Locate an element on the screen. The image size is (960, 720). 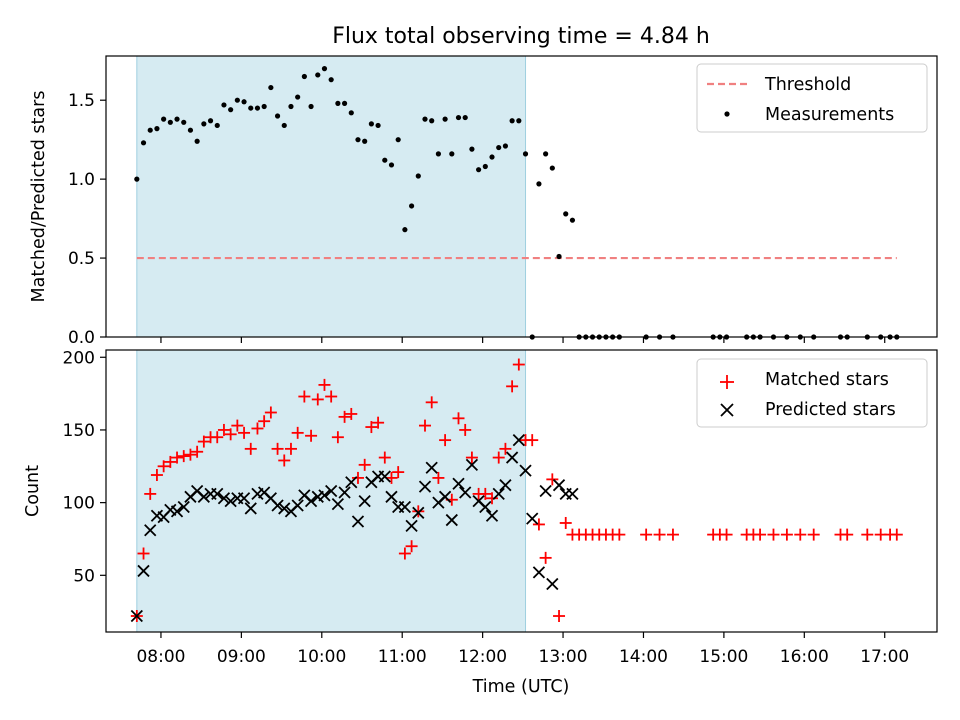
top-y-tick-label: 0.5 is located at coordinates (81, 259).